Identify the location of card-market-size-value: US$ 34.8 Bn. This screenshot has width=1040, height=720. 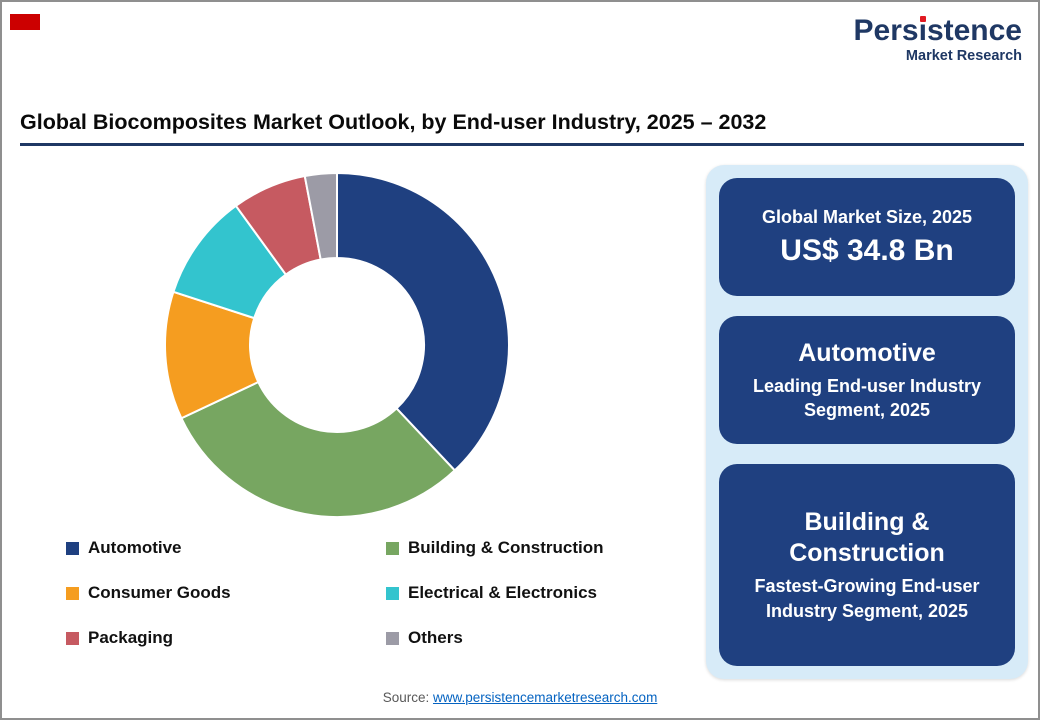
(867, 250).